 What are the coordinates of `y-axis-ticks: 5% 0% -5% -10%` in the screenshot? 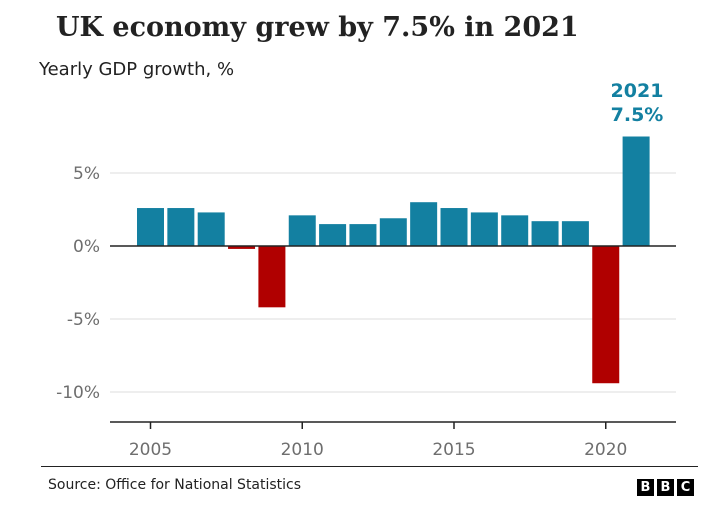 It's located at (78, 283).